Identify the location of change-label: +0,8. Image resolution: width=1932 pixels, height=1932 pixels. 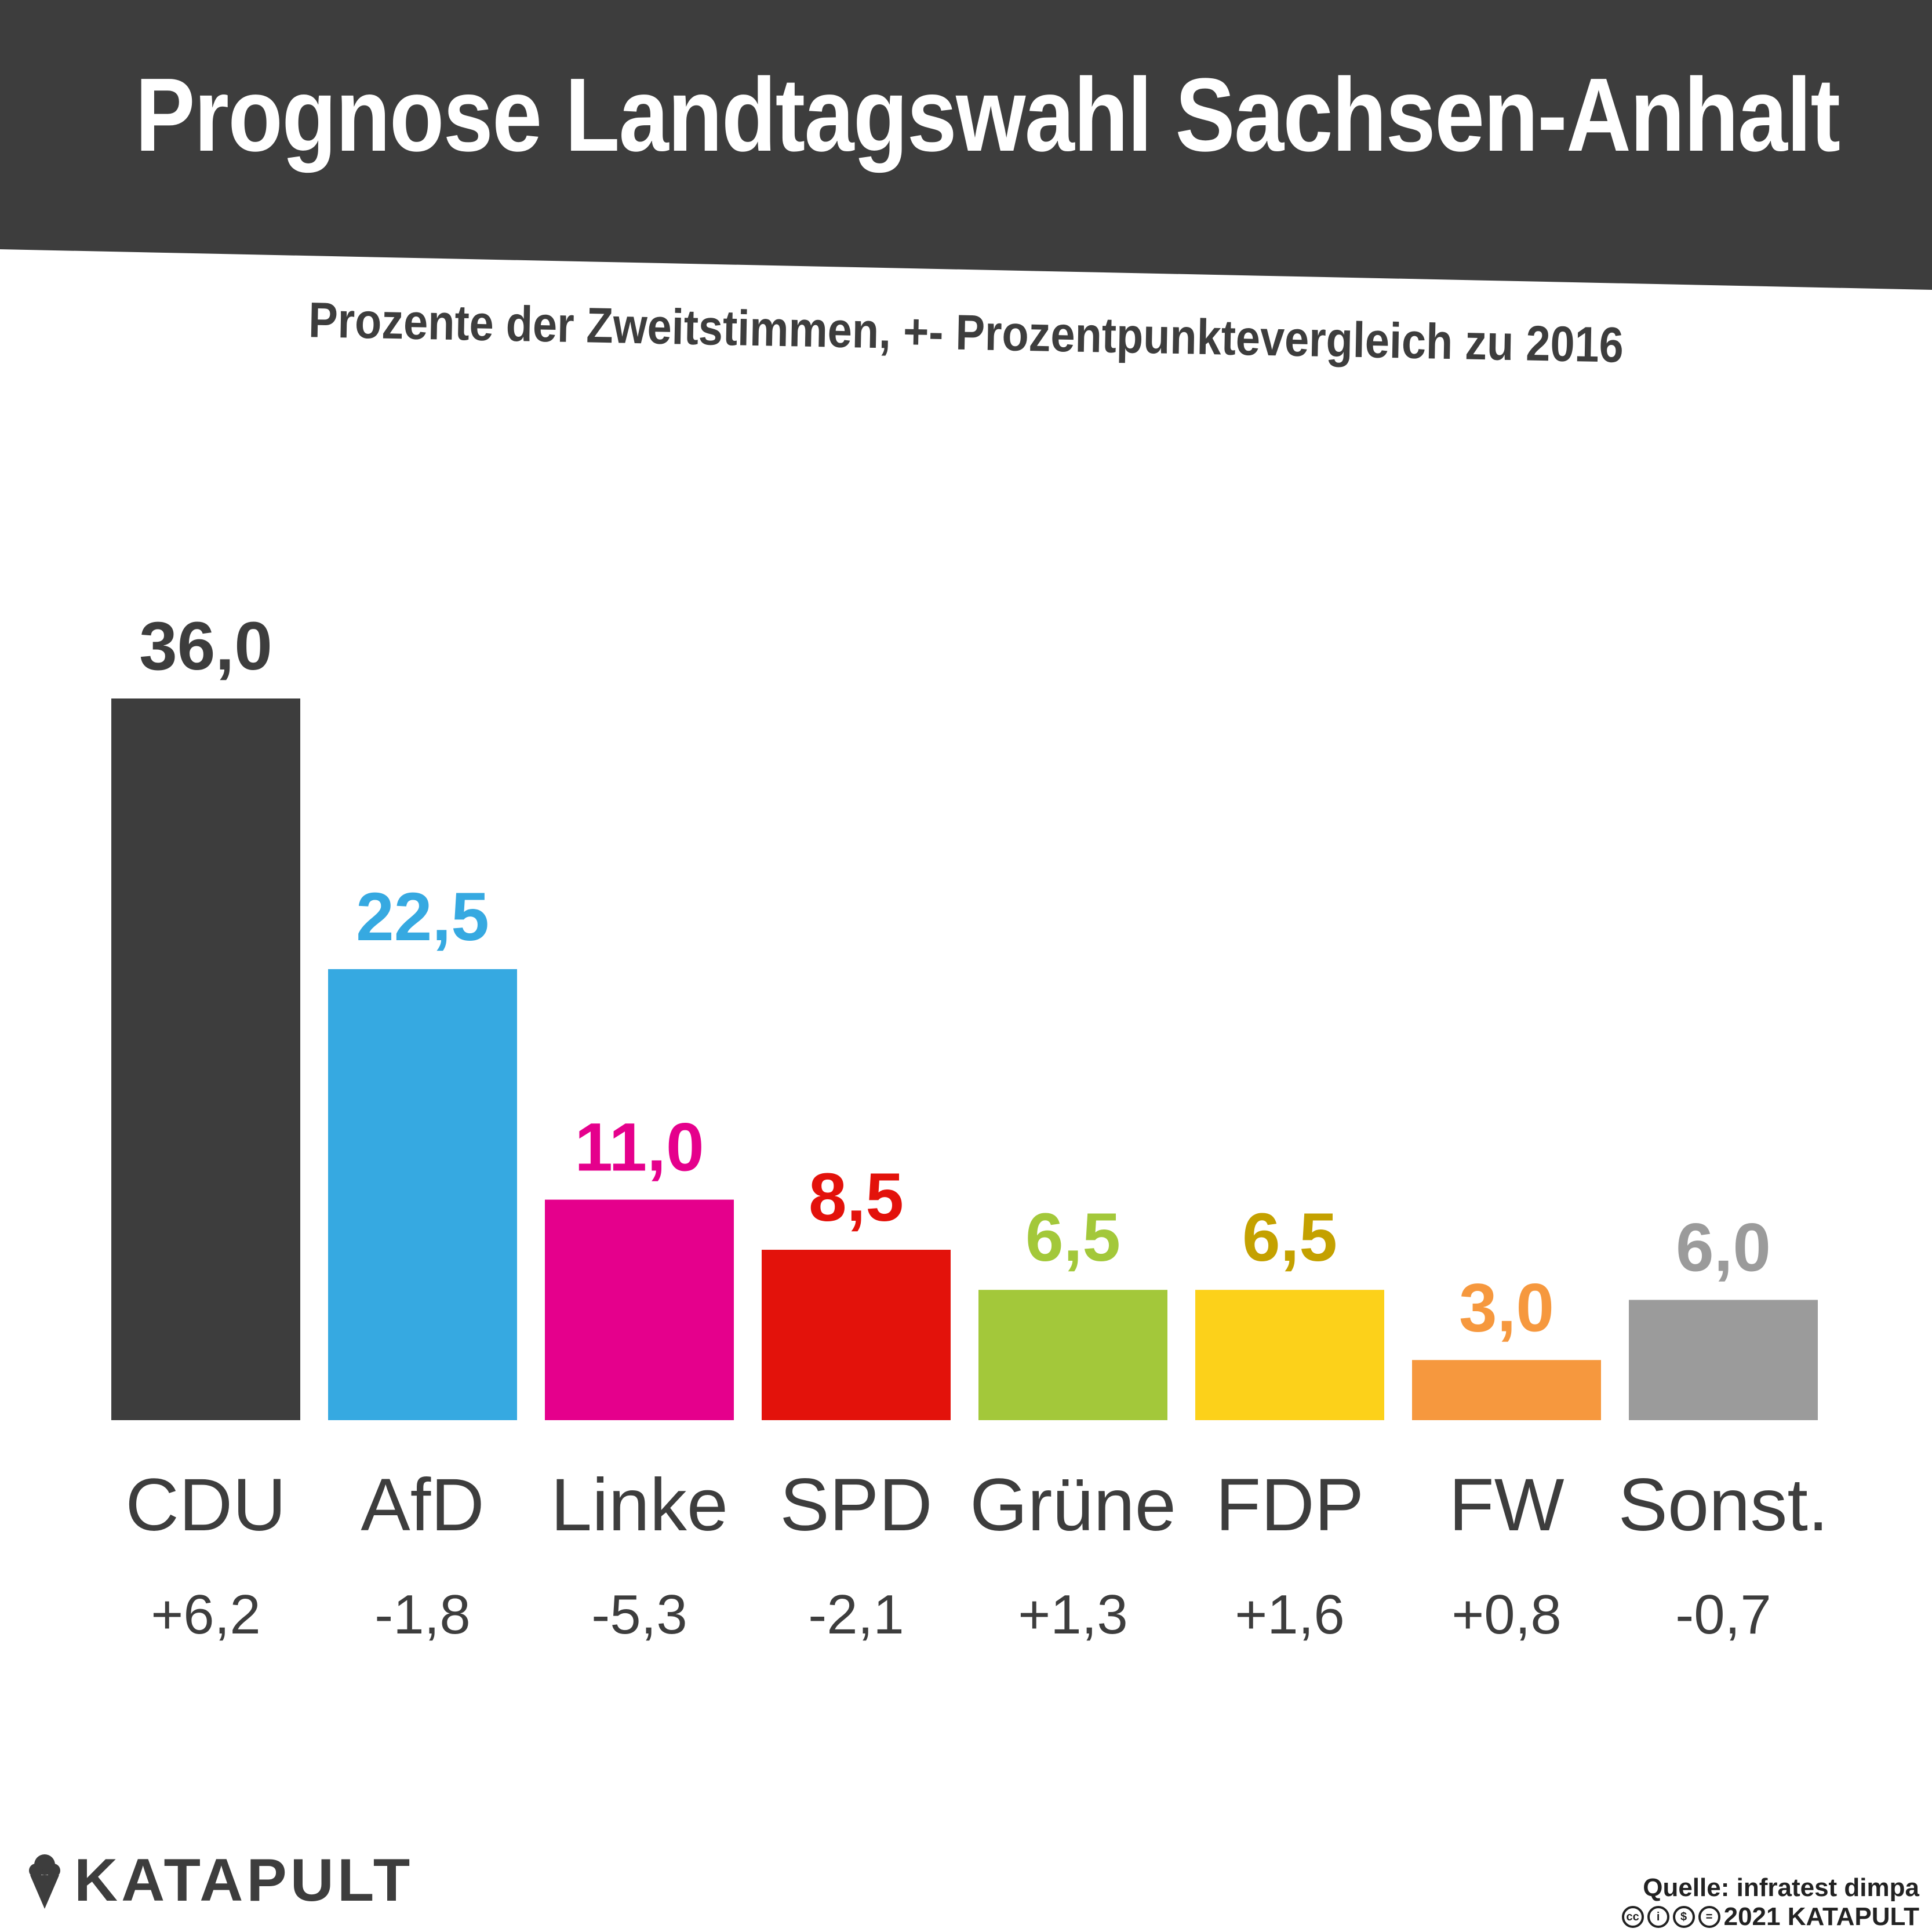
(1506, 1615).